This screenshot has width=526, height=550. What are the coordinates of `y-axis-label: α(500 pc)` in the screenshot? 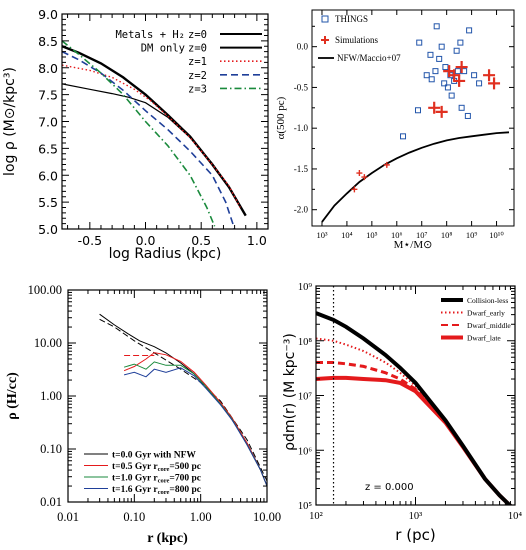 It's located at (281, 117).